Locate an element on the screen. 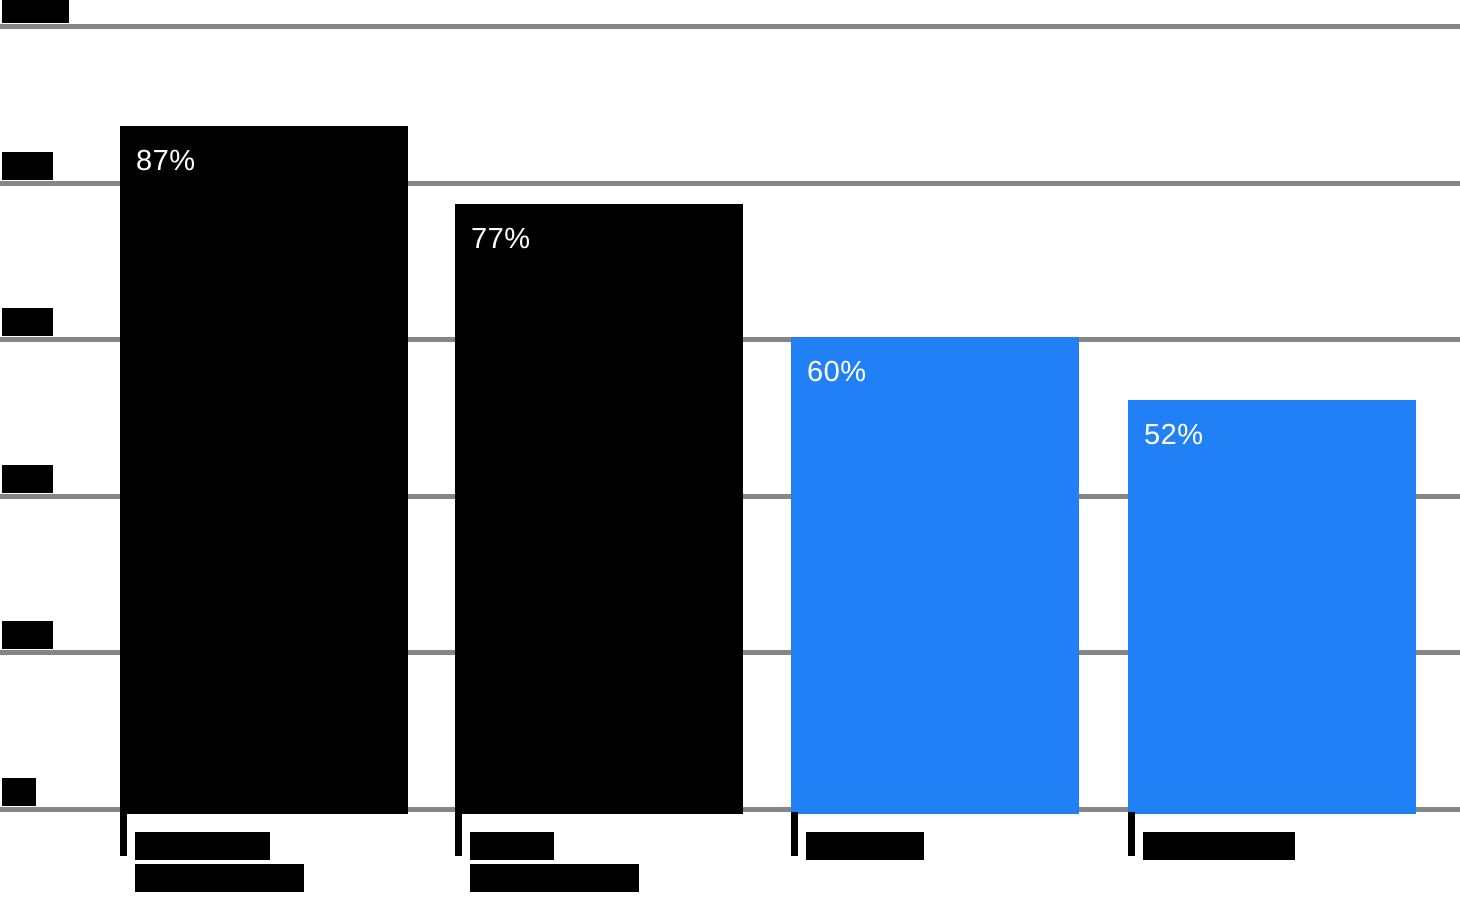 This screenshot has width=1460, height=901. y-axis-tick-label-20: ███ is located at coordinates (27, 635).